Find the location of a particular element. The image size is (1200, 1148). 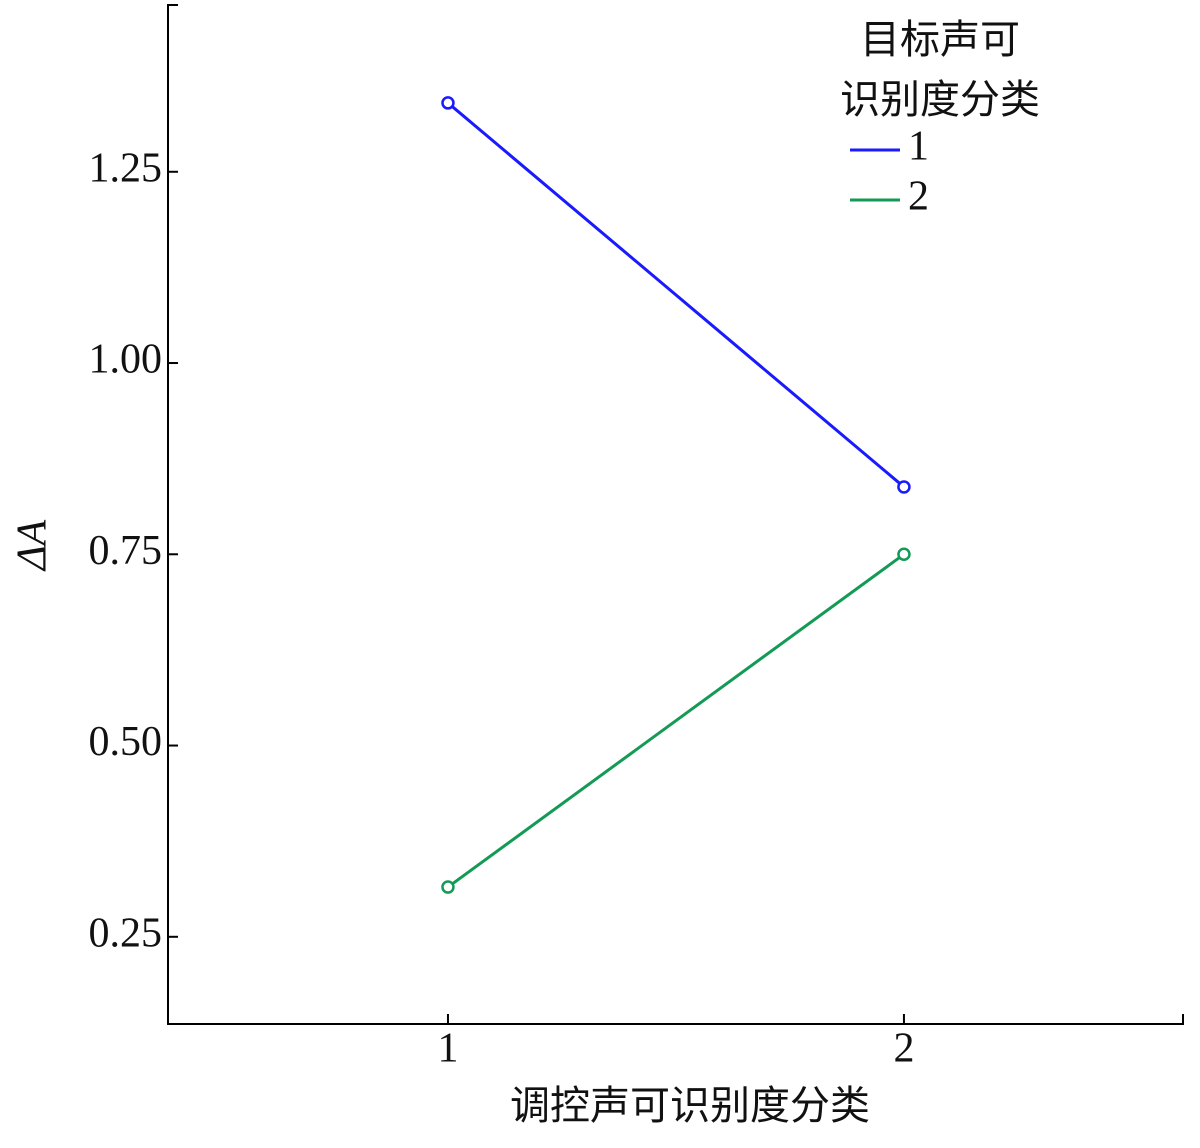

y-tick-label: 0.25 is located at coordinates (126, 933).